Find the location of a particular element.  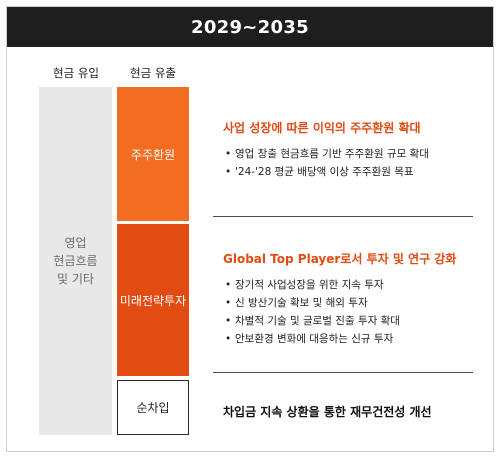

list-item: • 장기적 사업성장을 위한 지속 투자 is located at coordinates (304, 285).